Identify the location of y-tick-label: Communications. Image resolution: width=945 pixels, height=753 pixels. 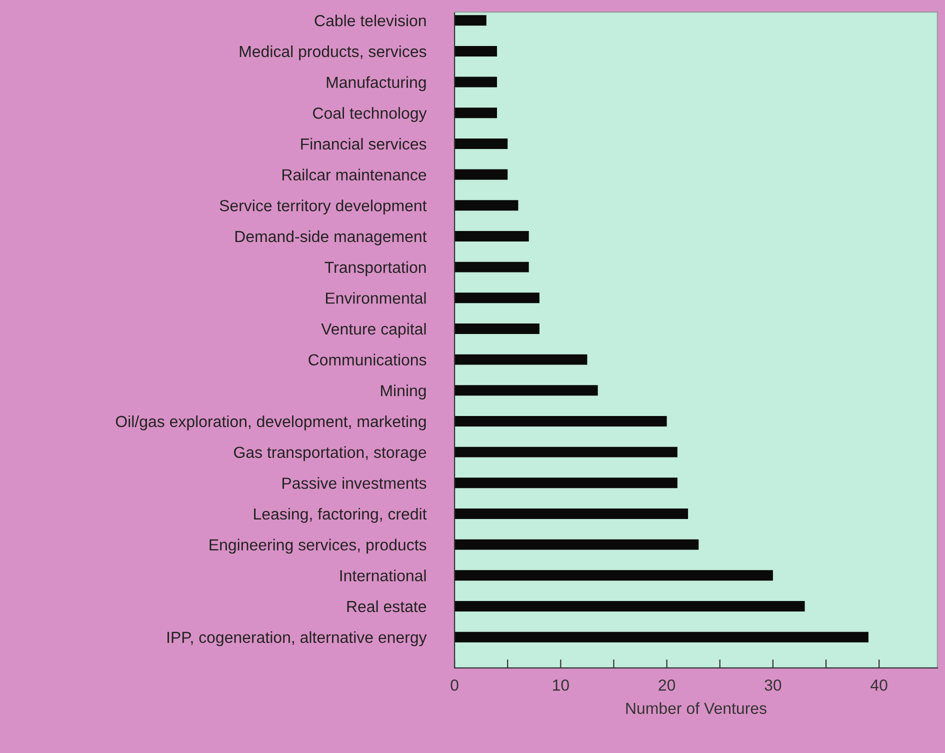
(367, 360).